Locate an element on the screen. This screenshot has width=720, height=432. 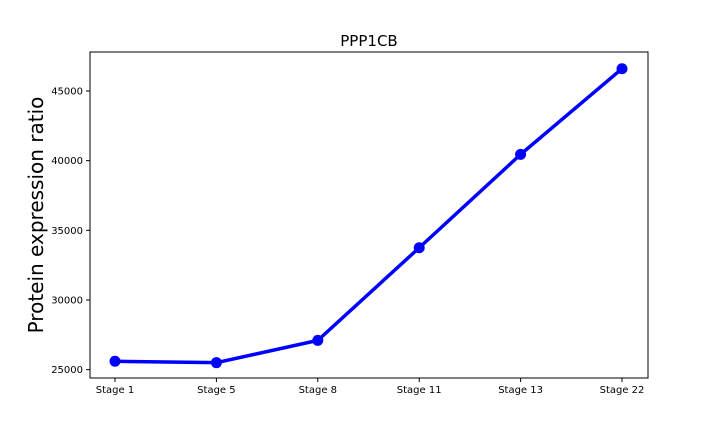
x-tick-label: Stage 11 is located at coordinates (419, 390).